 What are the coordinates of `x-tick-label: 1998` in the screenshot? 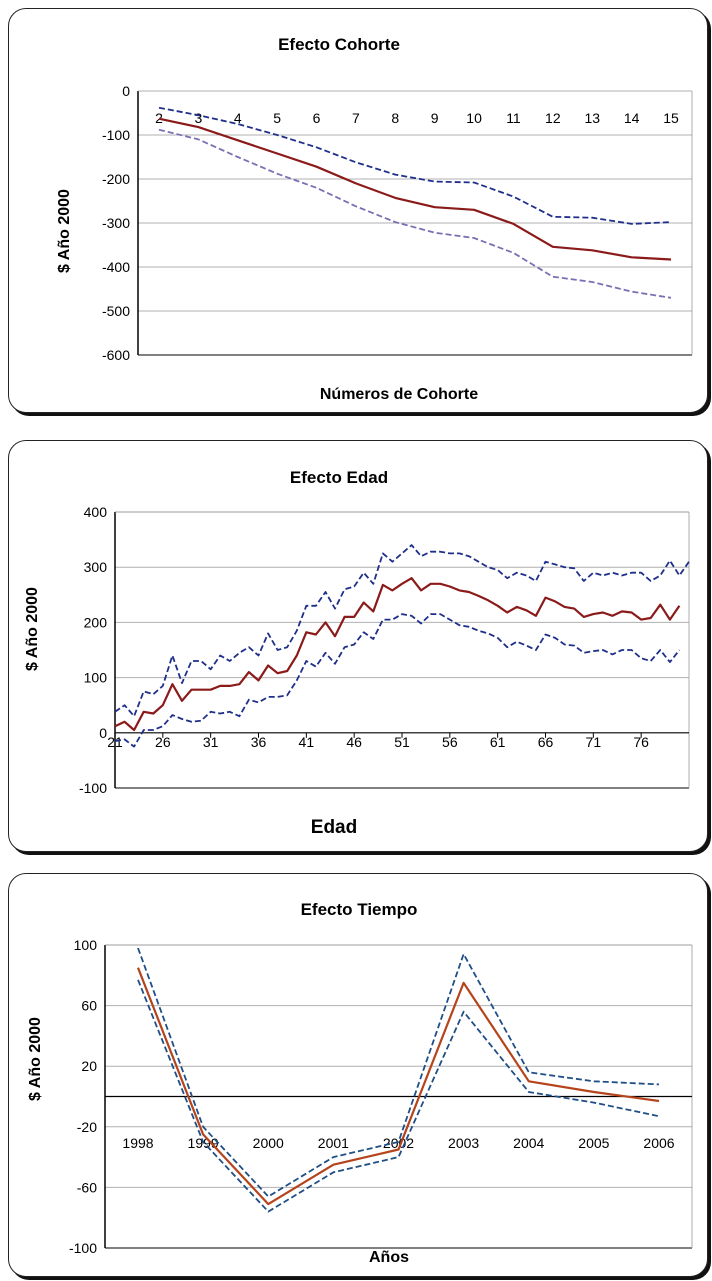 It's located at (137, 1143).